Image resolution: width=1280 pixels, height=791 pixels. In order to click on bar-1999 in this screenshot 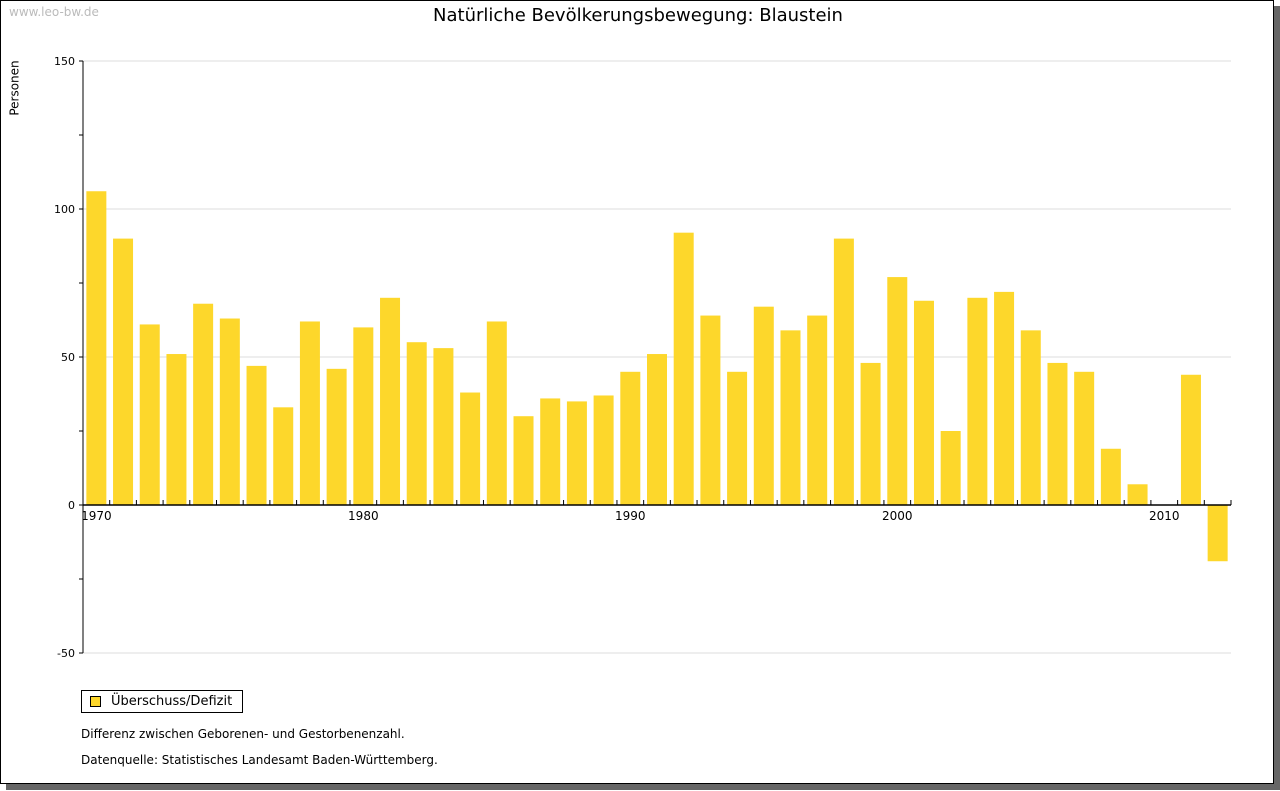, I will do `click(870, 433)`.